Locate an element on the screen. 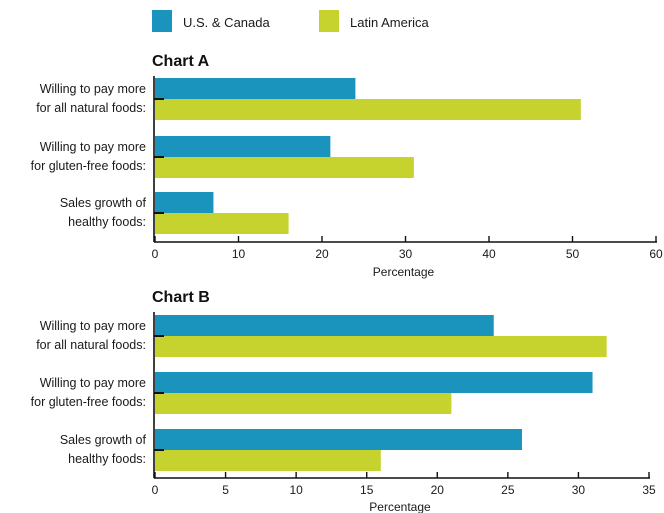 This screenshot has width=664, height=513. legend-label-us-canada: U.S. & Canada is located at coordinates (226, 22).